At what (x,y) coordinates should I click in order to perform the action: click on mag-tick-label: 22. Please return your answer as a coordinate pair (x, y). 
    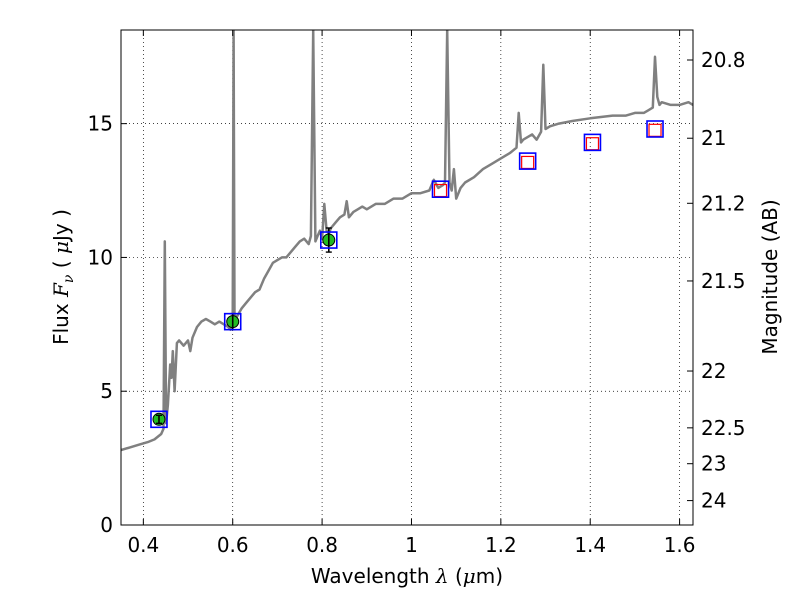
    Looking at the image, I should click on (713, 371).